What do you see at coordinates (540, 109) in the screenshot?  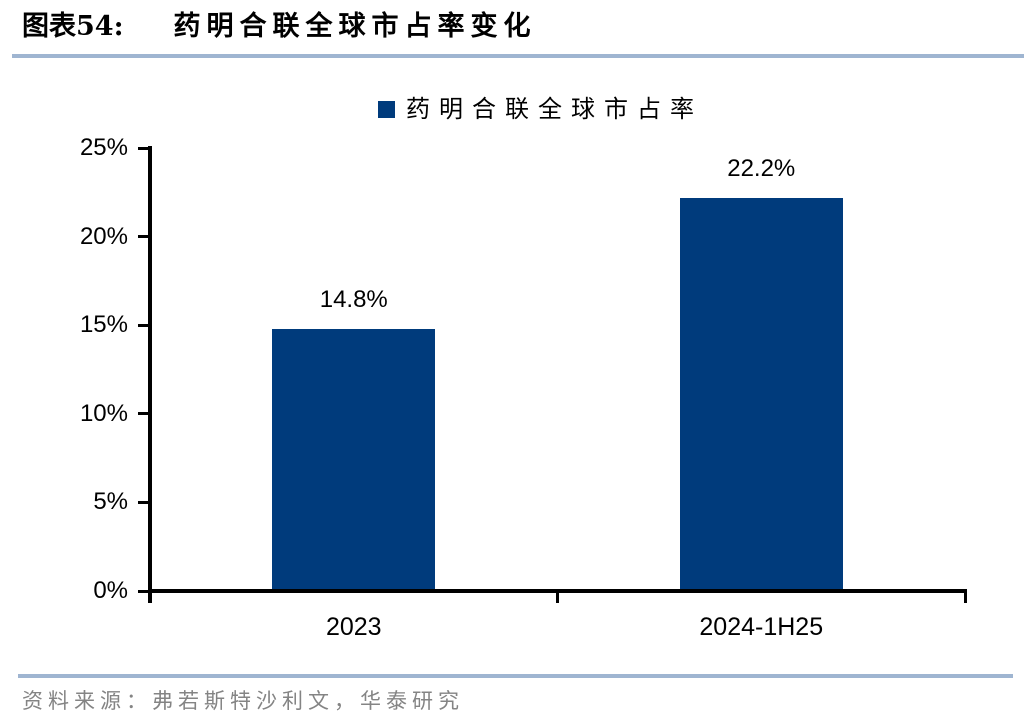 I see `chart-legend: 药明合联全球市占率` at bounding box center [540, 109].